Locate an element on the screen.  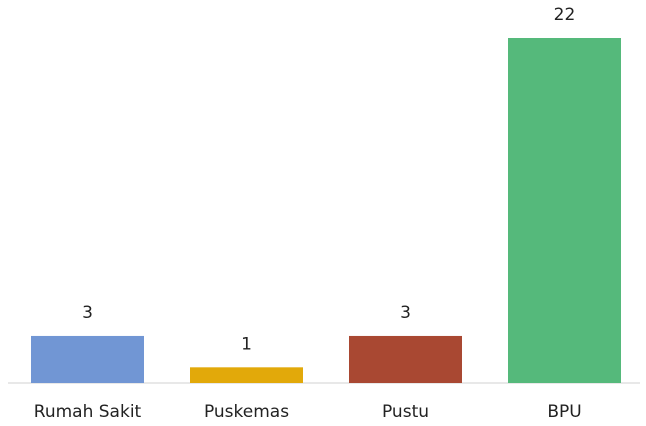
x-tick-label: Puskemas is located at coordinates (246, 412).